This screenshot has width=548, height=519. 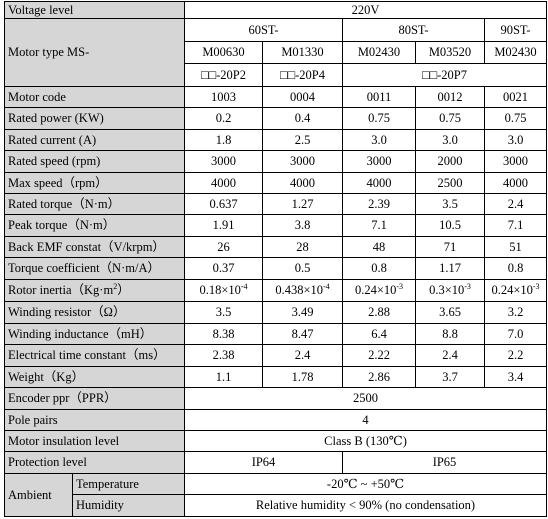 What do you see at coordinates (365, 441) in the screenshot?
I see `insulation-value: Class B (130℃)` at bounding box center [365, 441].